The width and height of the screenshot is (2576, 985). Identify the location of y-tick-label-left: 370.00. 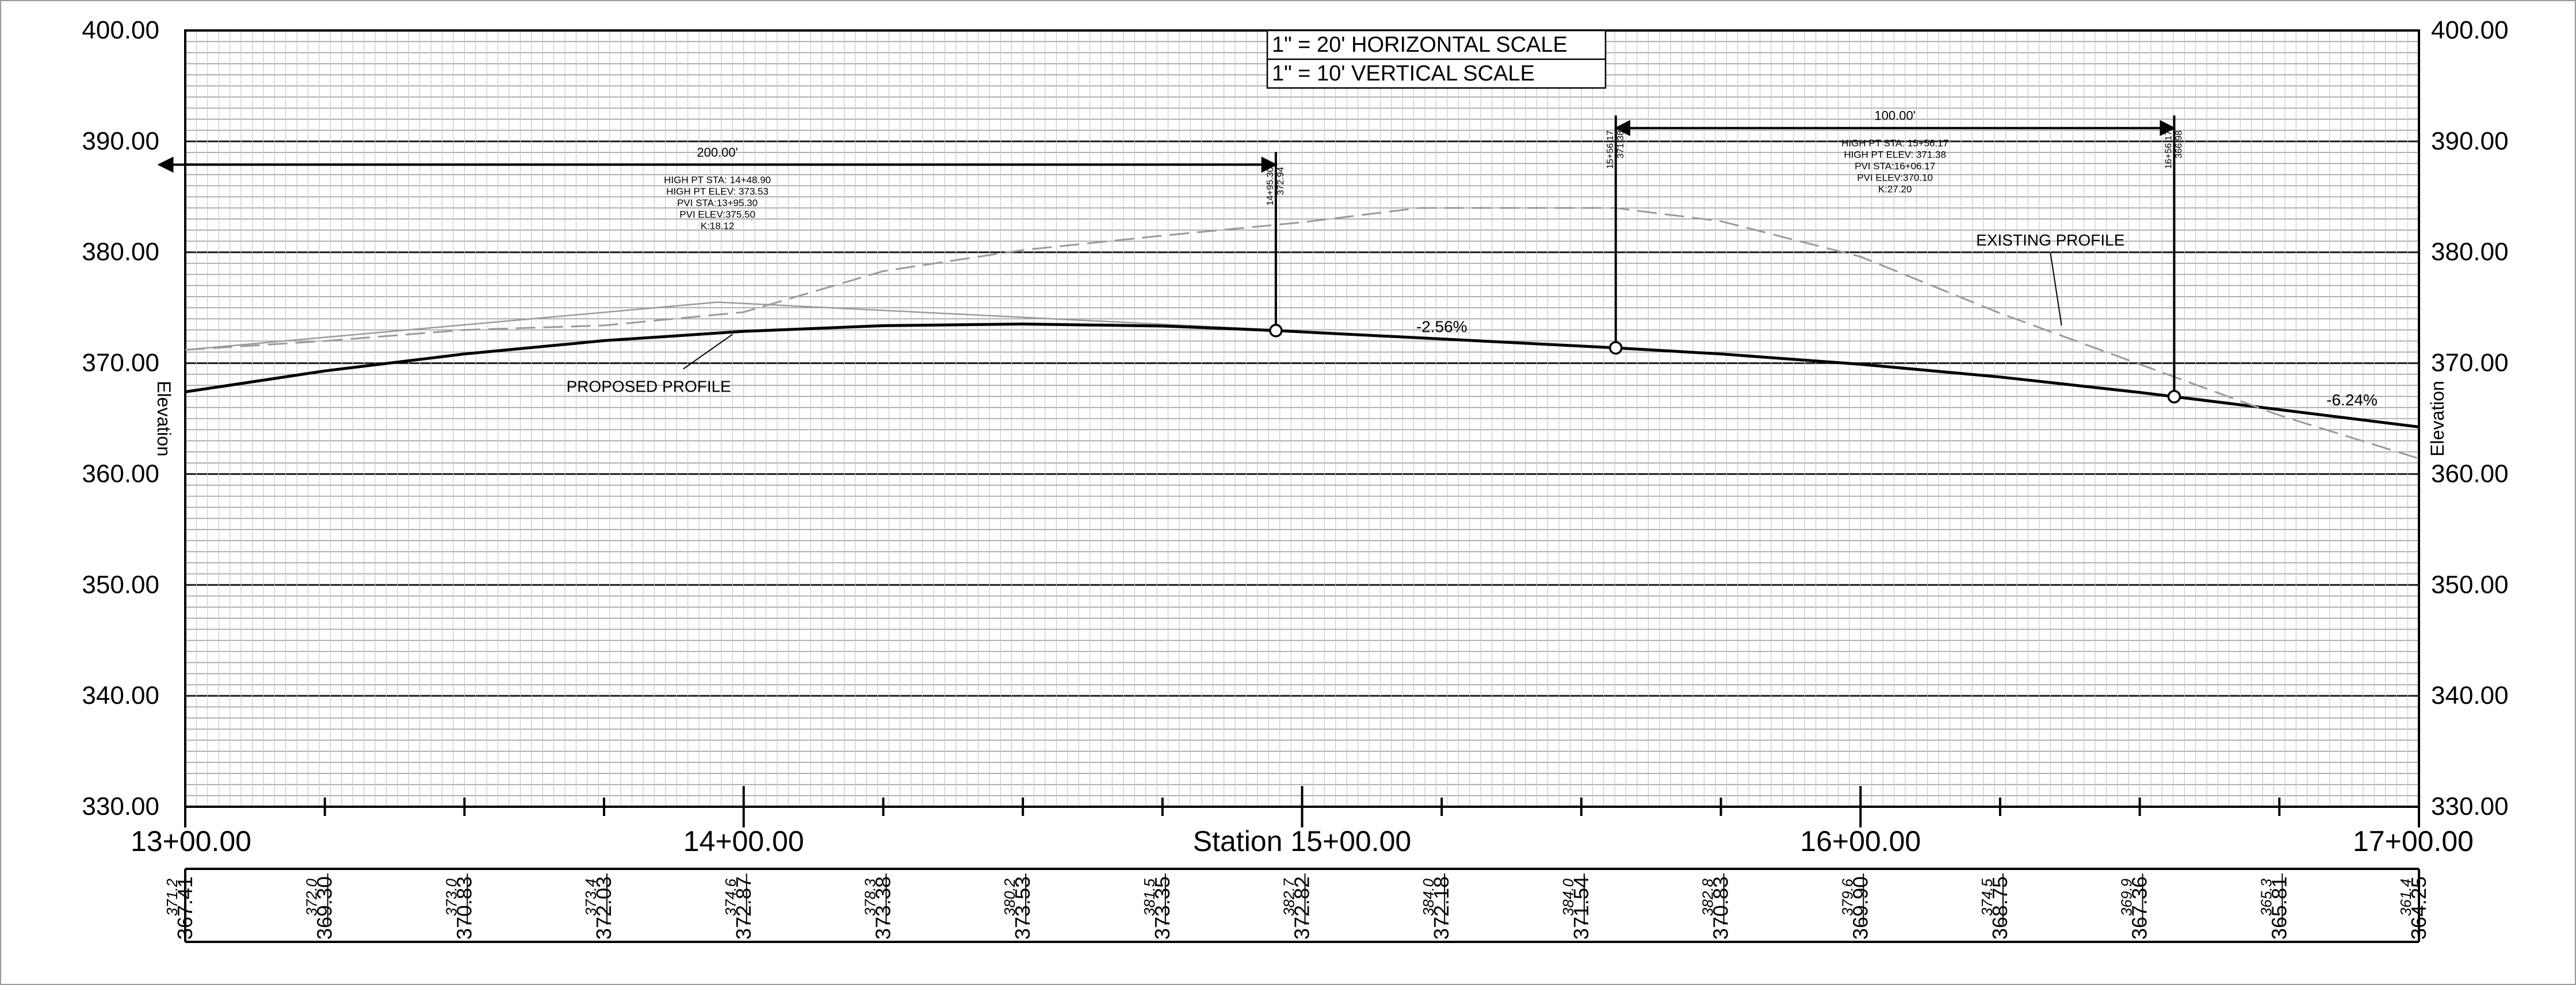
(120, 363).